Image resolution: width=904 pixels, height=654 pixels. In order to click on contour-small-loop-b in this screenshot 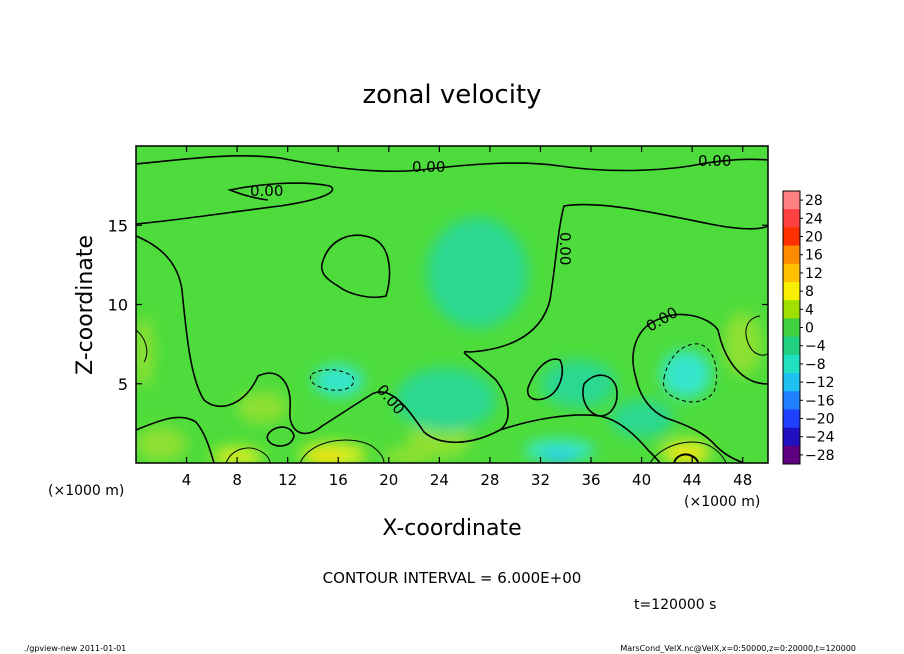, I will do `click(600, 395)`.